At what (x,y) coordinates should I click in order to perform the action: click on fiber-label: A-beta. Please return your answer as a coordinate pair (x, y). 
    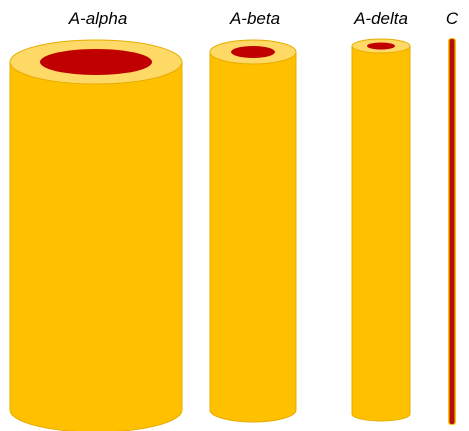
    Looking at the image, I should click on (254, 18).